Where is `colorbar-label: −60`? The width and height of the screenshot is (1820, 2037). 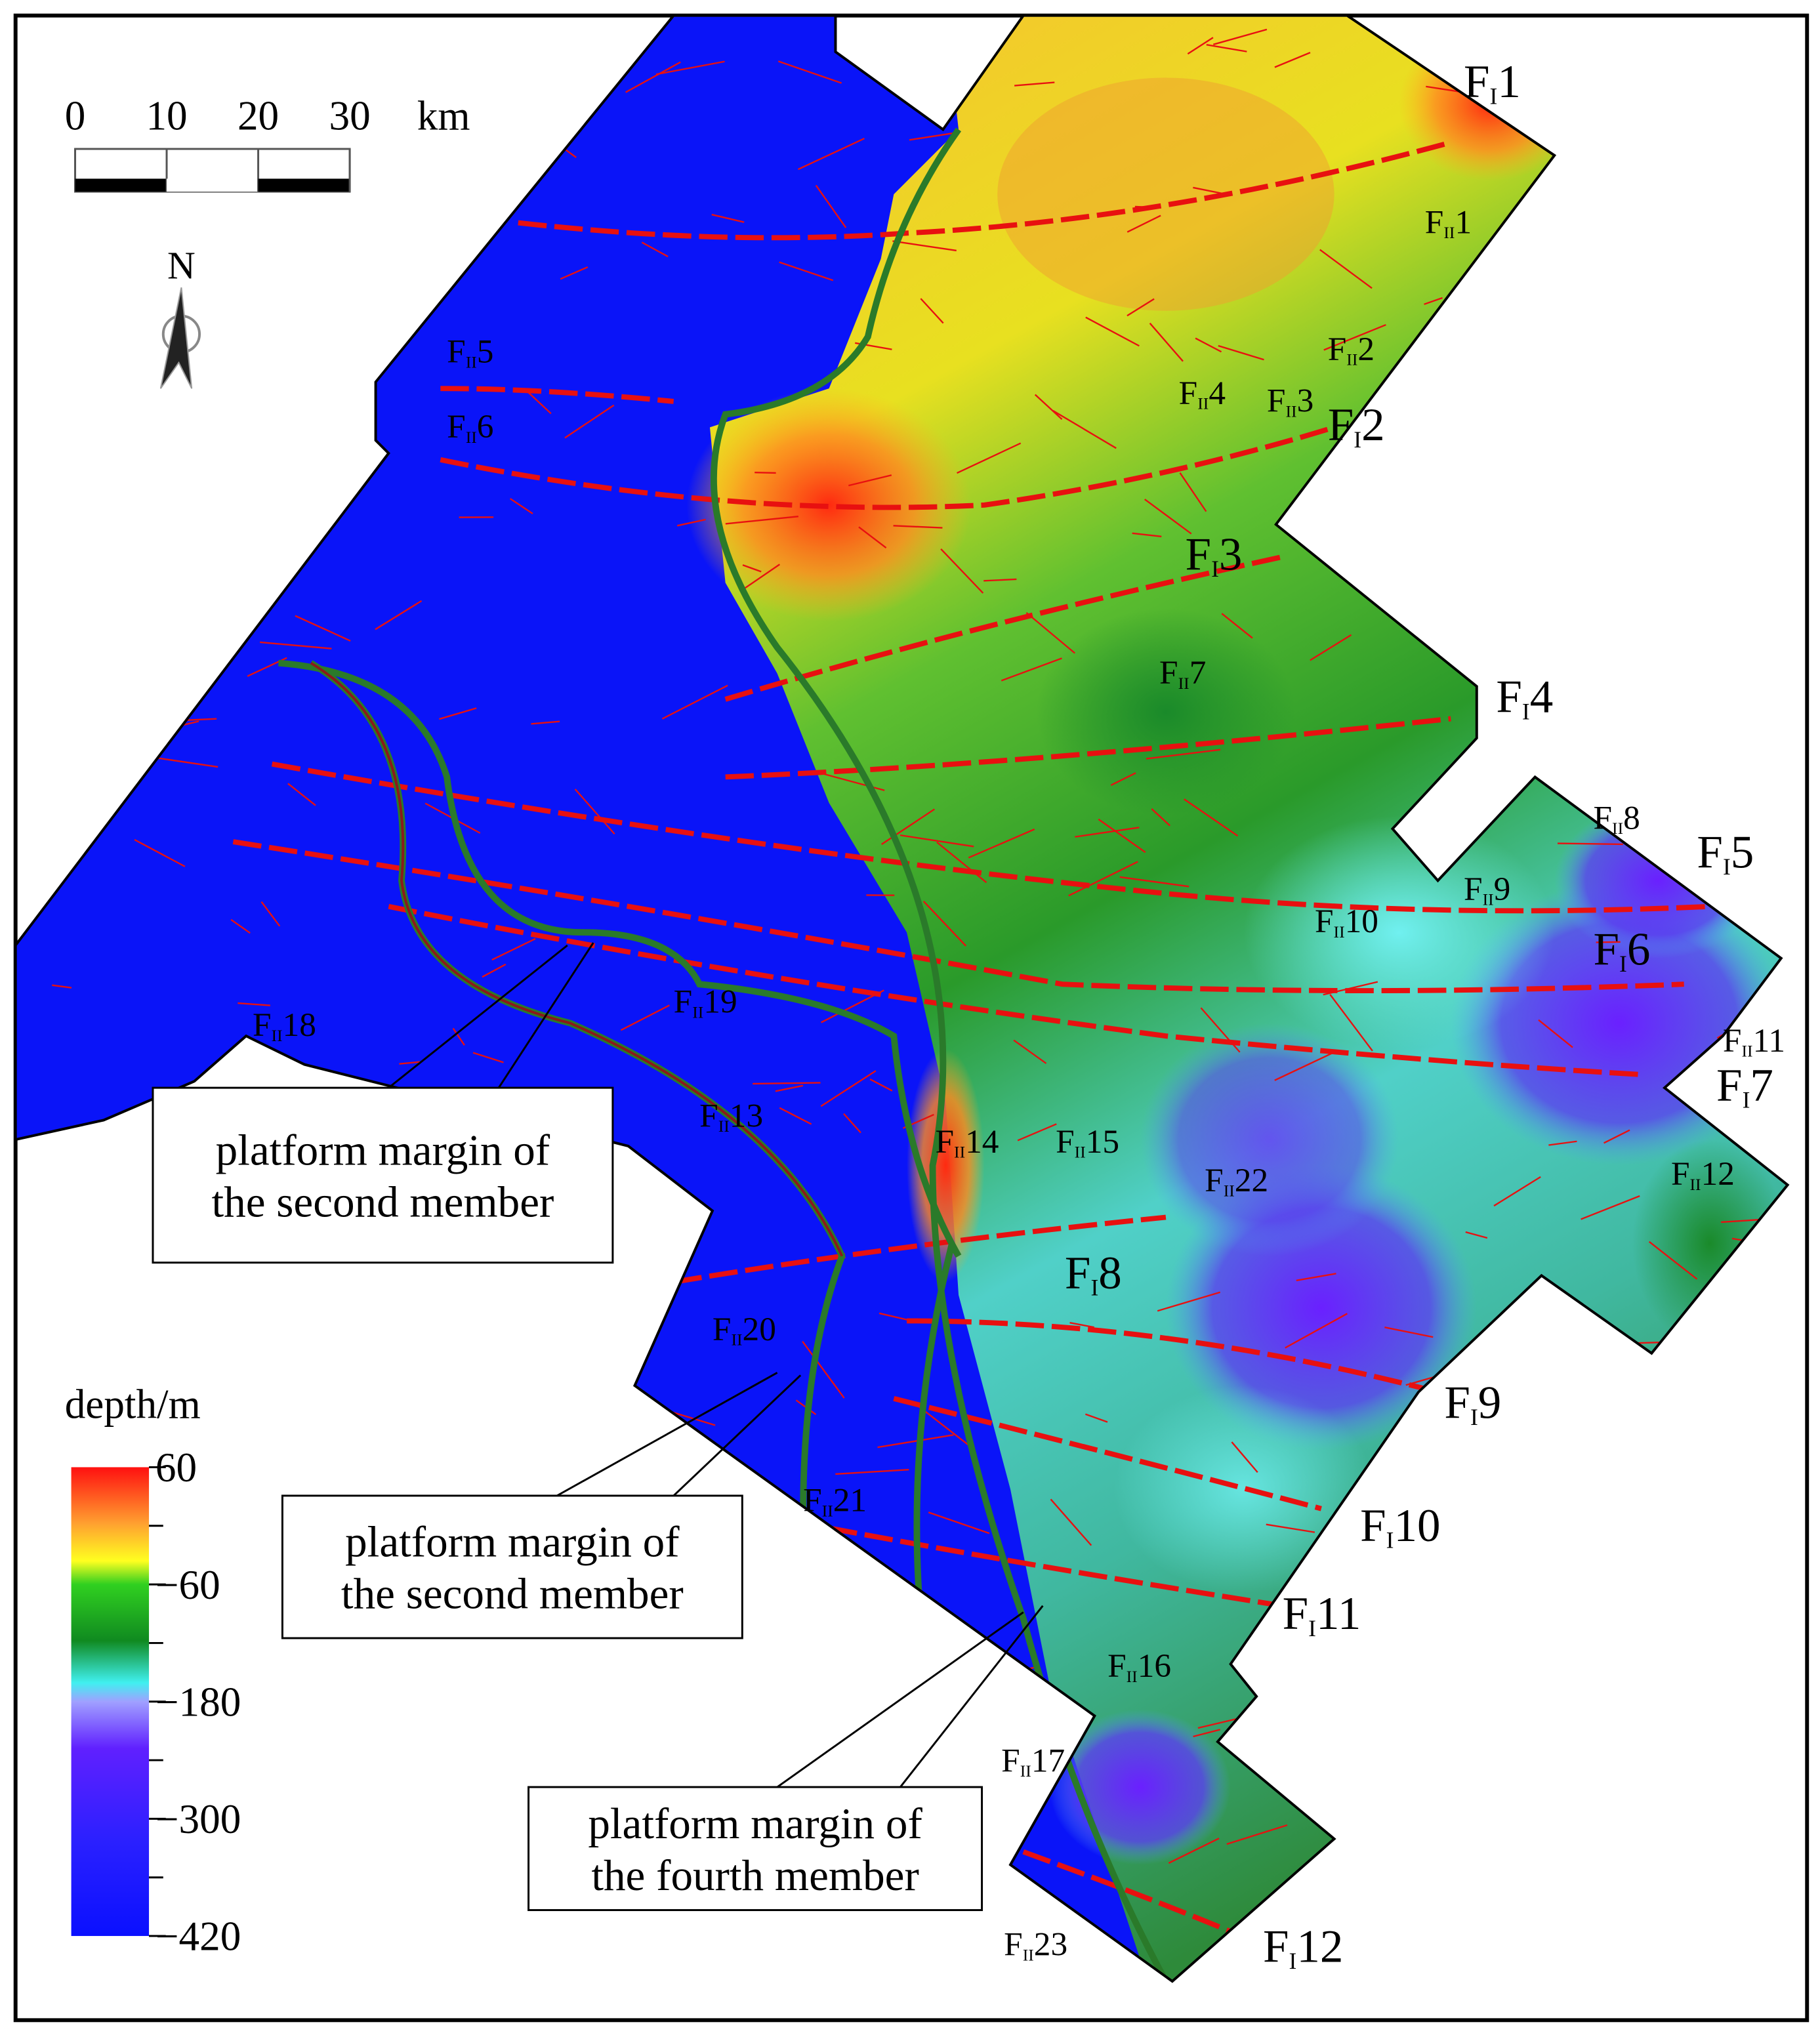
colorbar-label: −60 is located at coordinates (187, 1585).